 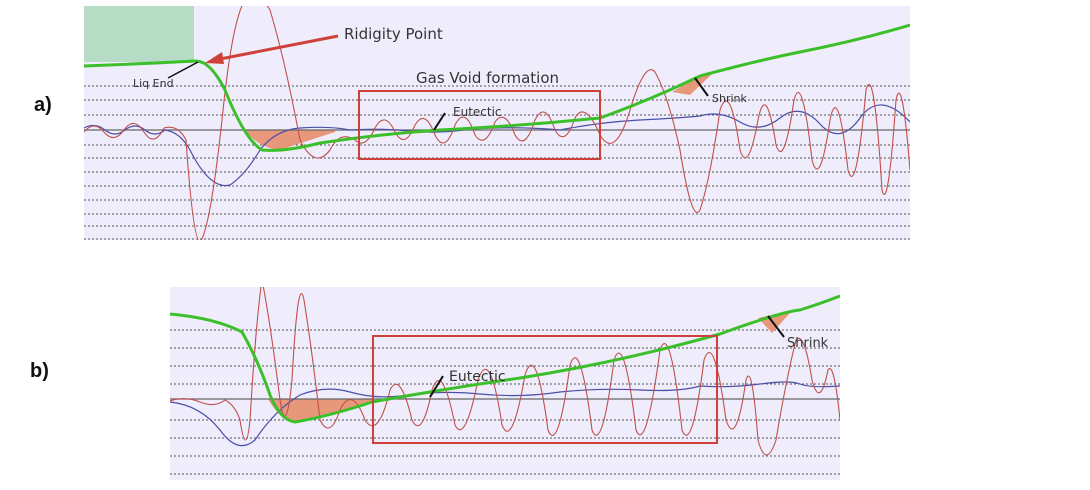 What do you see at coordinates (393, 34) in the screenshot?
I see `rigidity-label: Ridigity Point` at bounding box center [393, 34].